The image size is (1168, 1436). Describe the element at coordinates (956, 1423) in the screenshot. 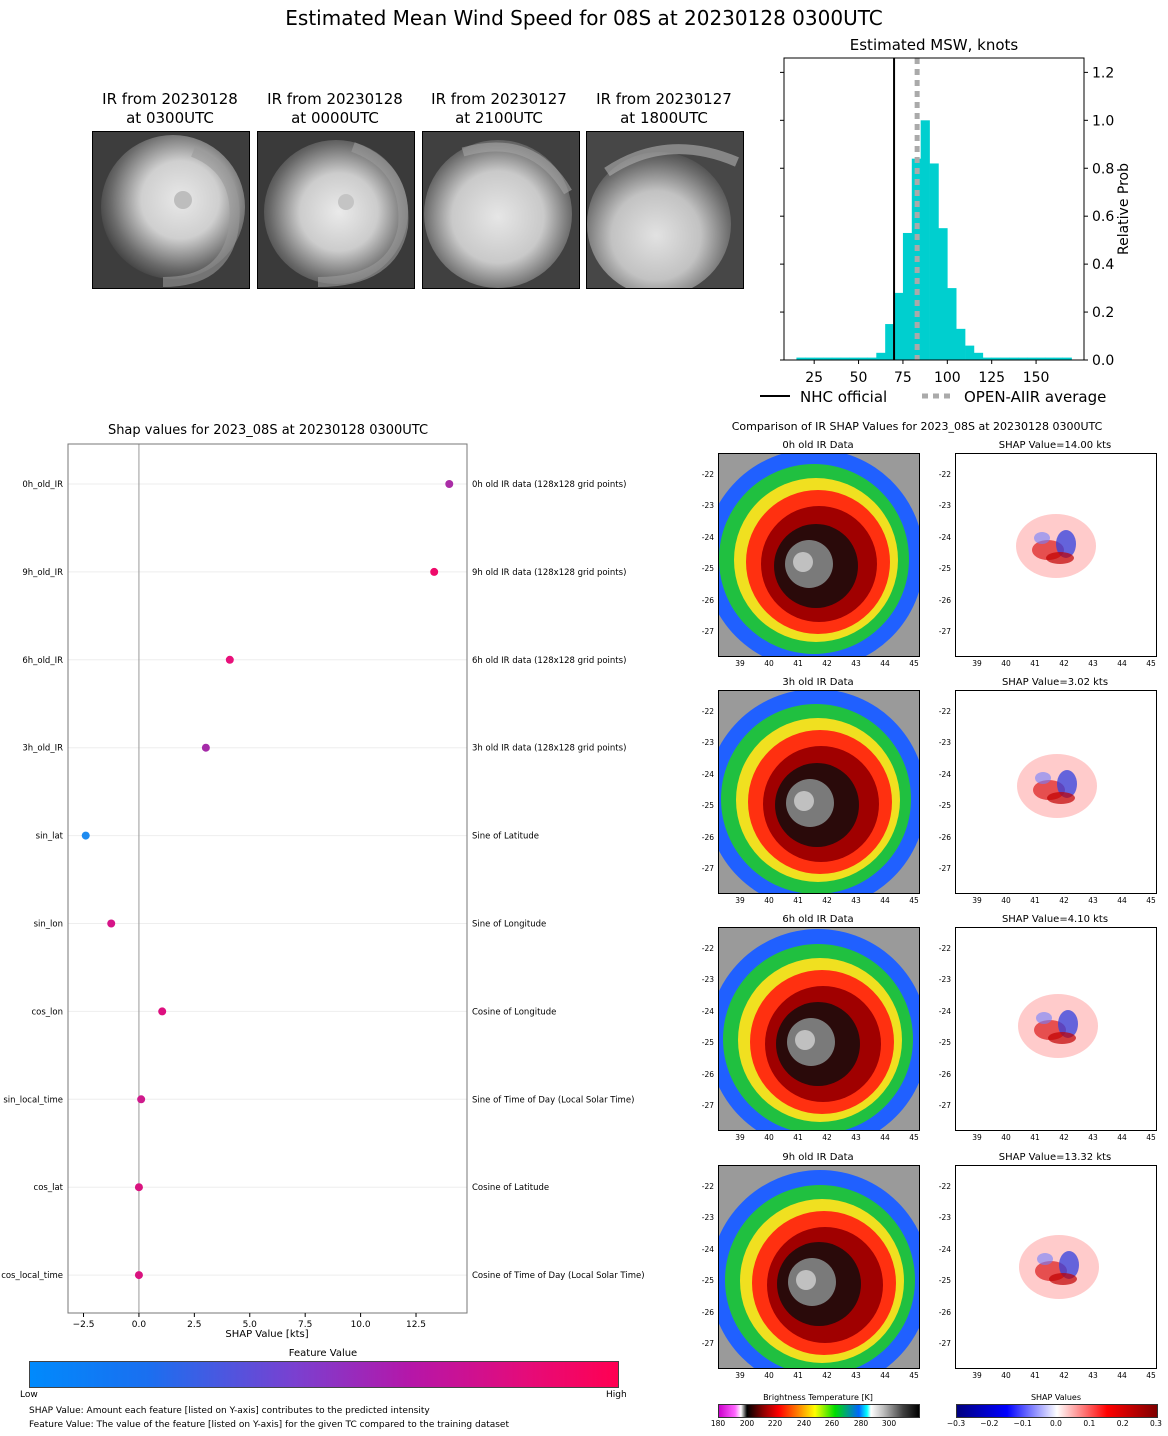

I see `shap-cb-tick-label: −0.3` at that location.